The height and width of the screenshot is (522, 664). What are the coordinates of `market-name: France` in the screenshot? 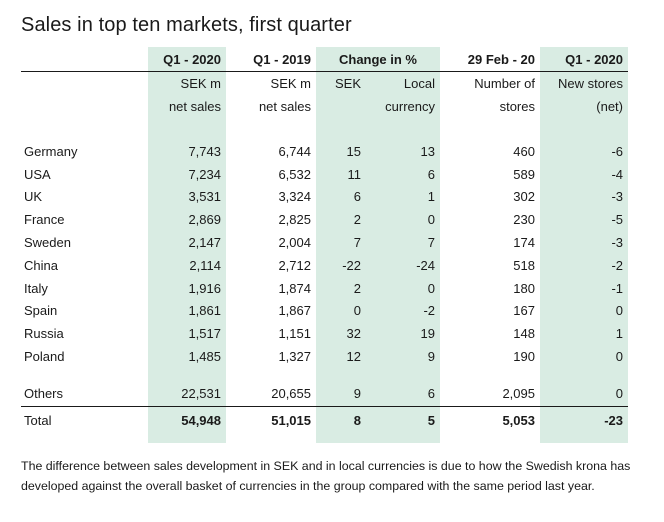 It's located at (44, 220).